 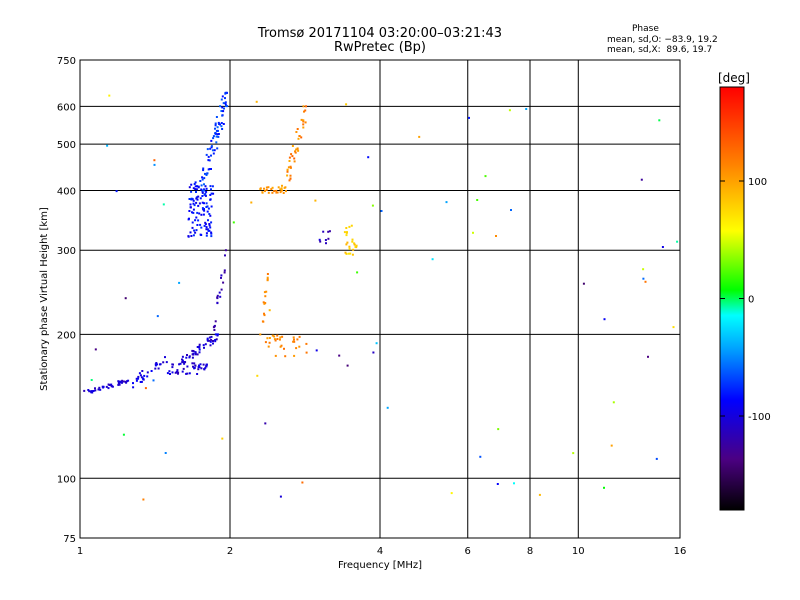 What do you see at coordinates (44, 299) in the screenshot?
I see `y-axis-label: Stationary phase Virtual Height [km]` at bounding box center [44, 299].